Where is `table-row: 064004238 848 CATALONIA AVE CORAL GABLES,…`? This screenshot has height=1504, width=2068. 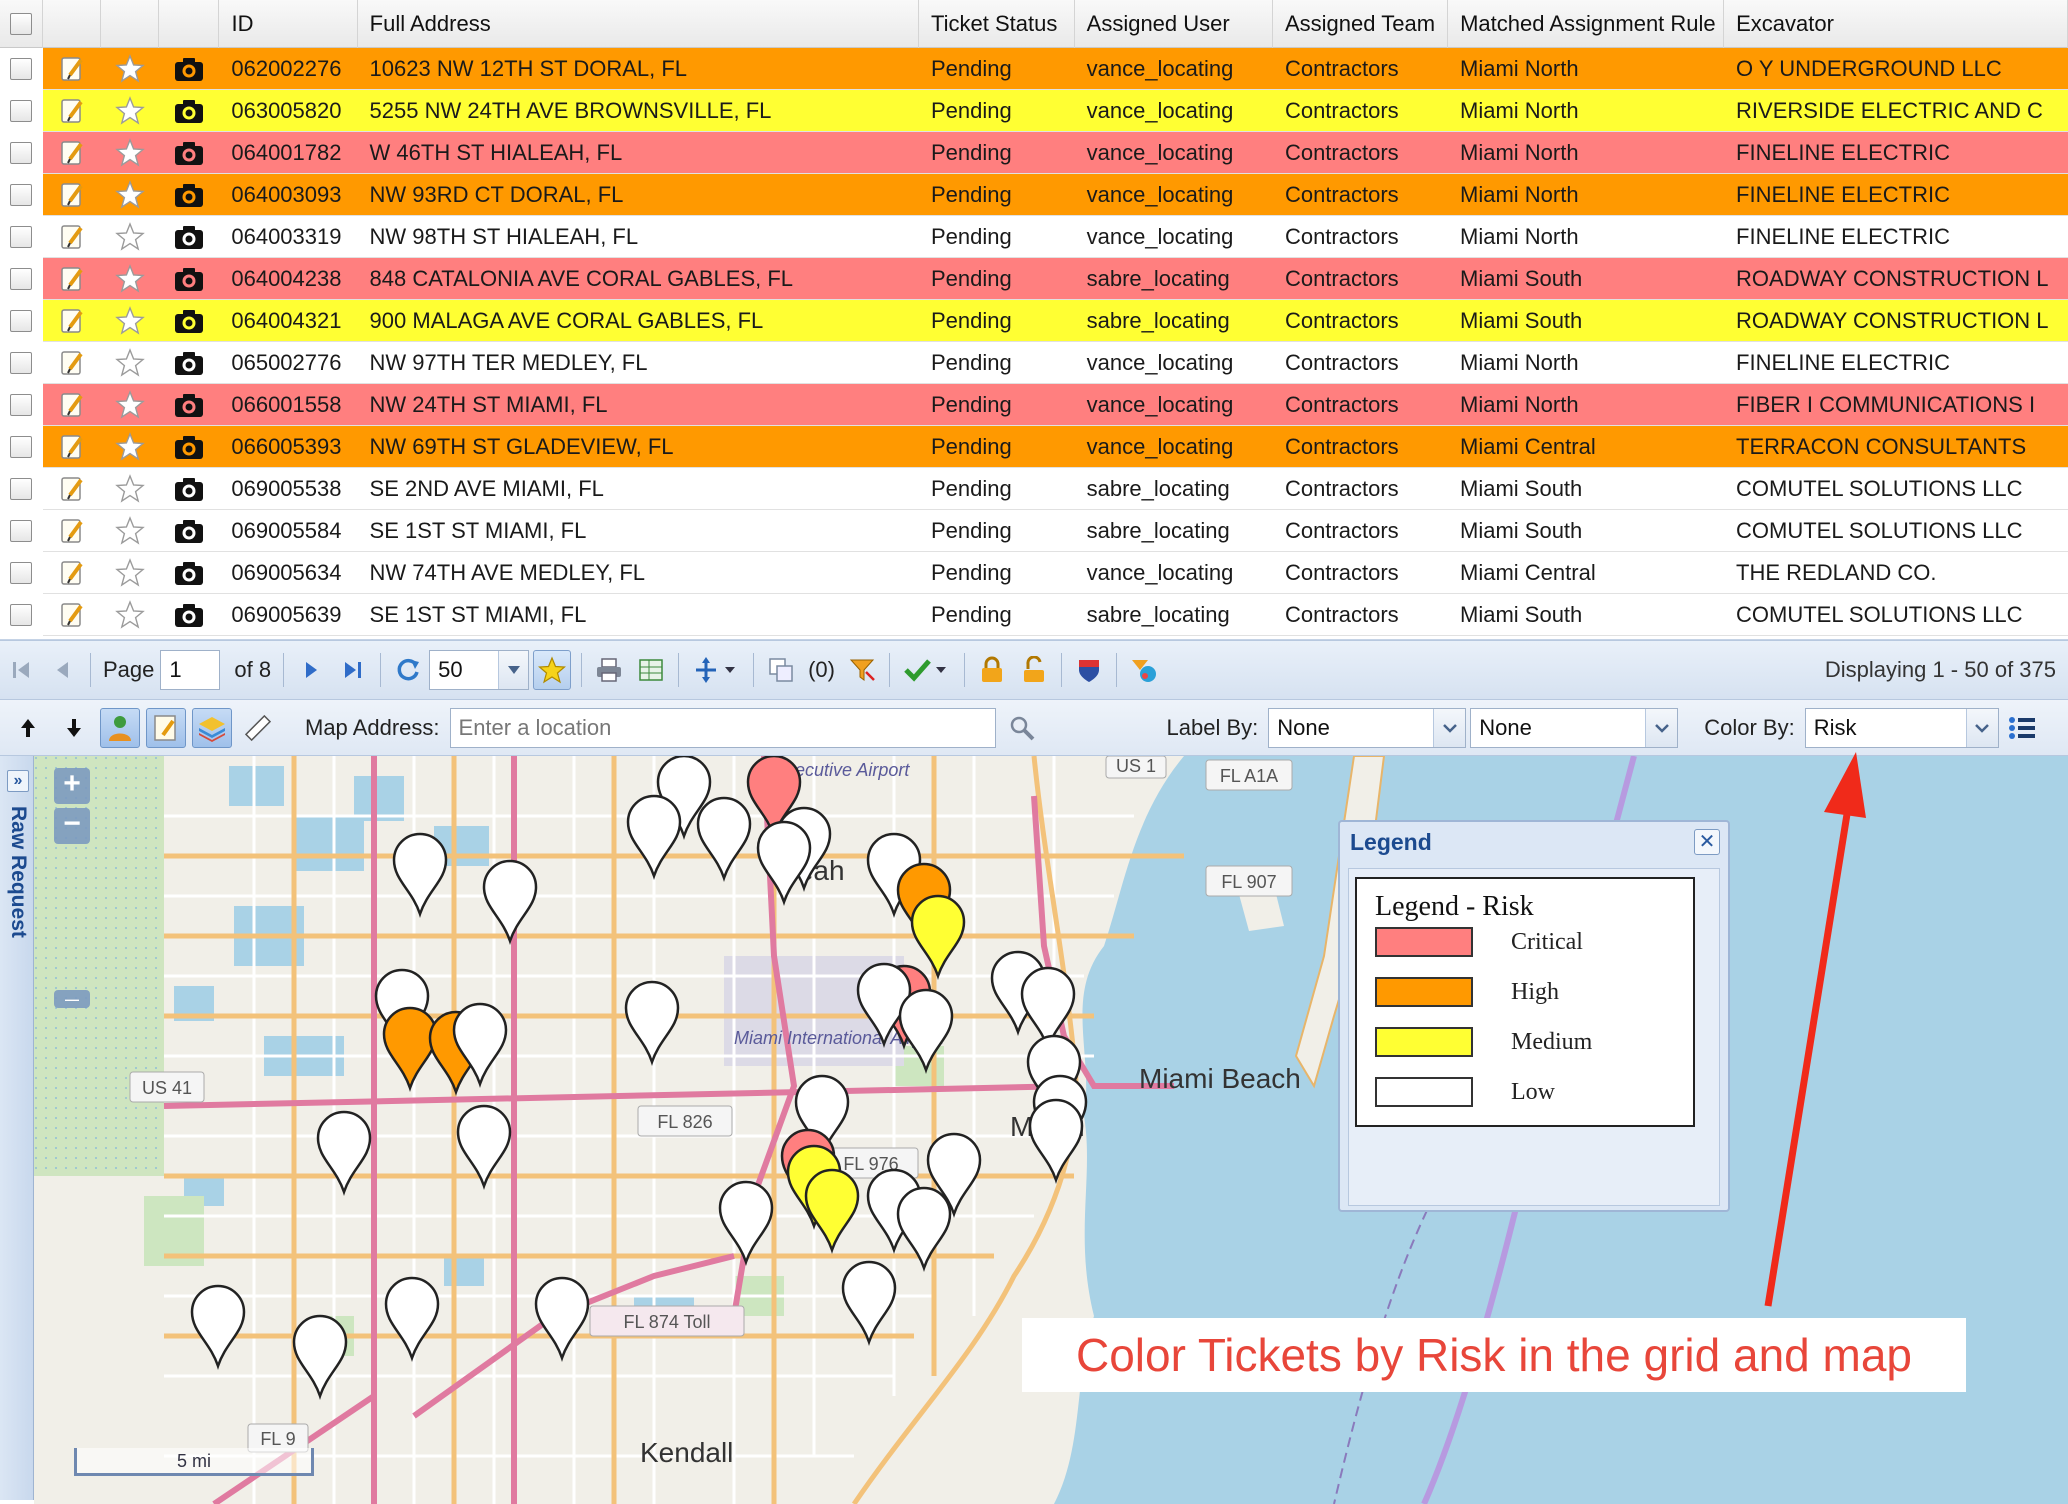 table-row: 064004238 848 CATALONIA AVE CORAL GABLES,… is located at coordinates (1034, 279).